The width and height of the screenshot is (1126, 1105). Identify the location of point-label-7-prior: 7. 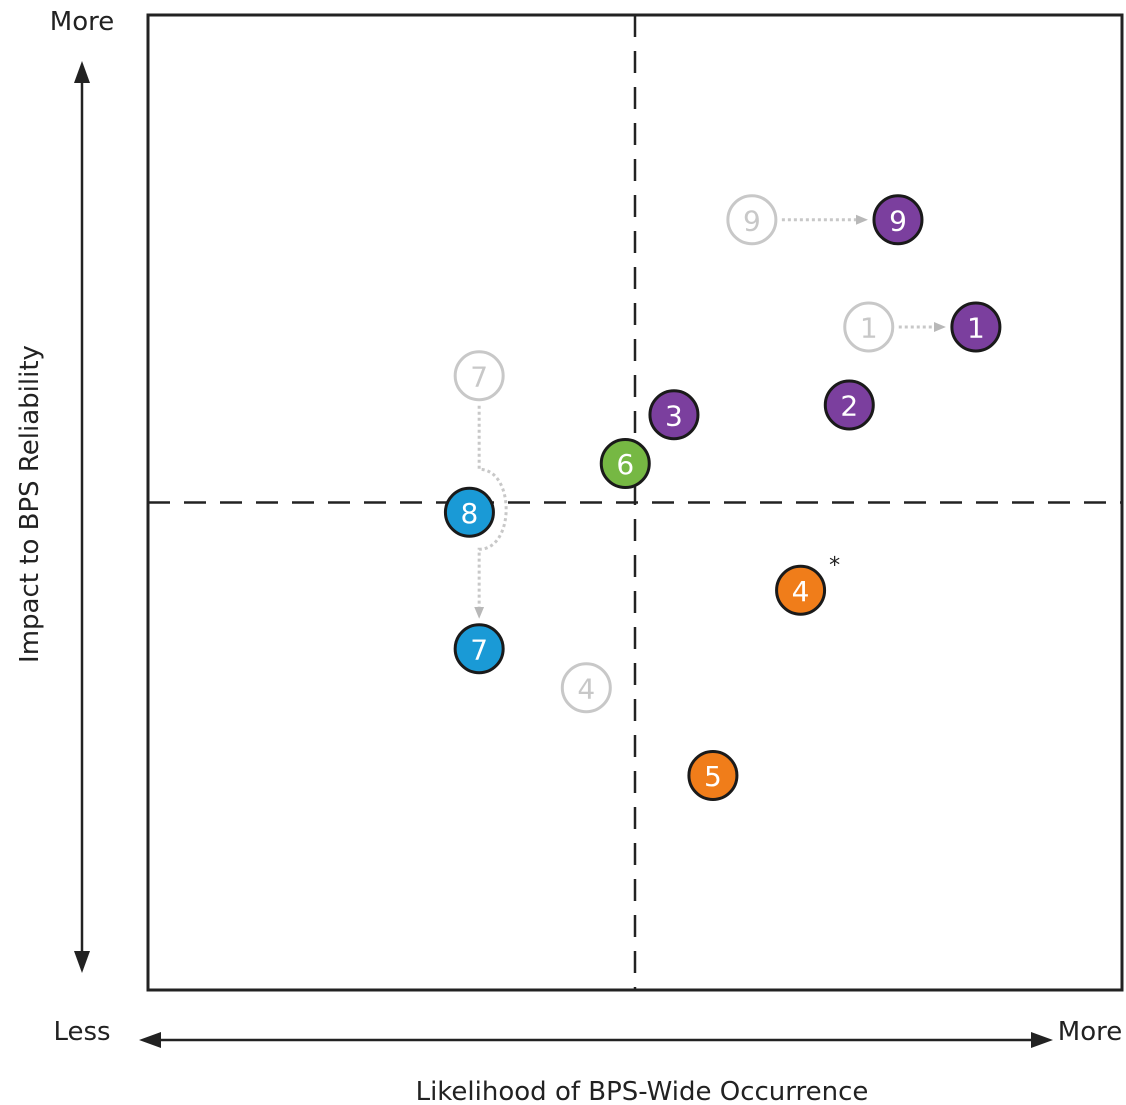
(479, 376).